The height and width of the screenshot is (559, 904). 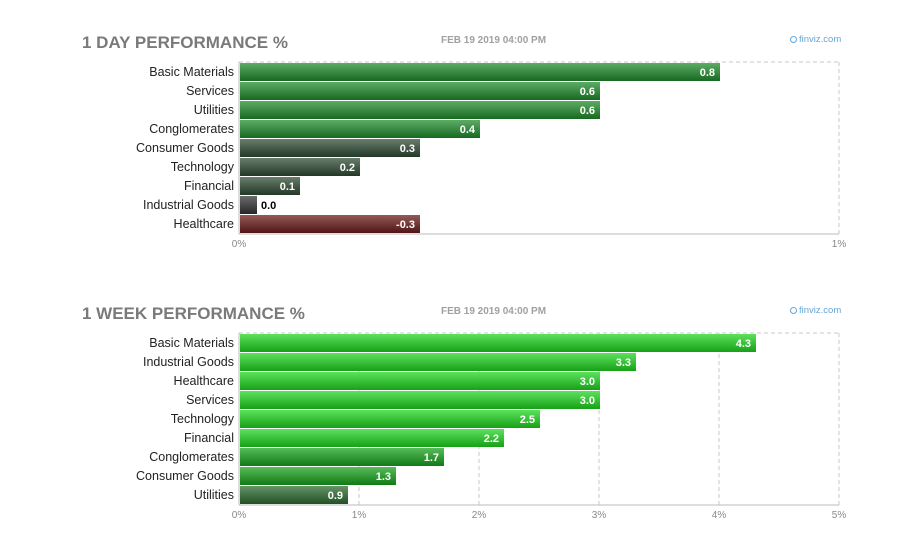 I want to click on value-label: 4.3, so click(x=743, y=344).